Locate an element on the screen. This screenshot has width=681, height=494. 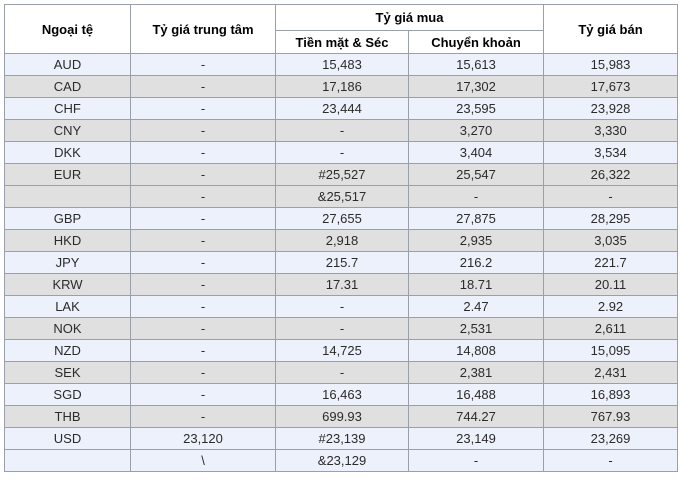
col-header-buy-transfer: Chuyển khoản is located at coordinates (476, 42).